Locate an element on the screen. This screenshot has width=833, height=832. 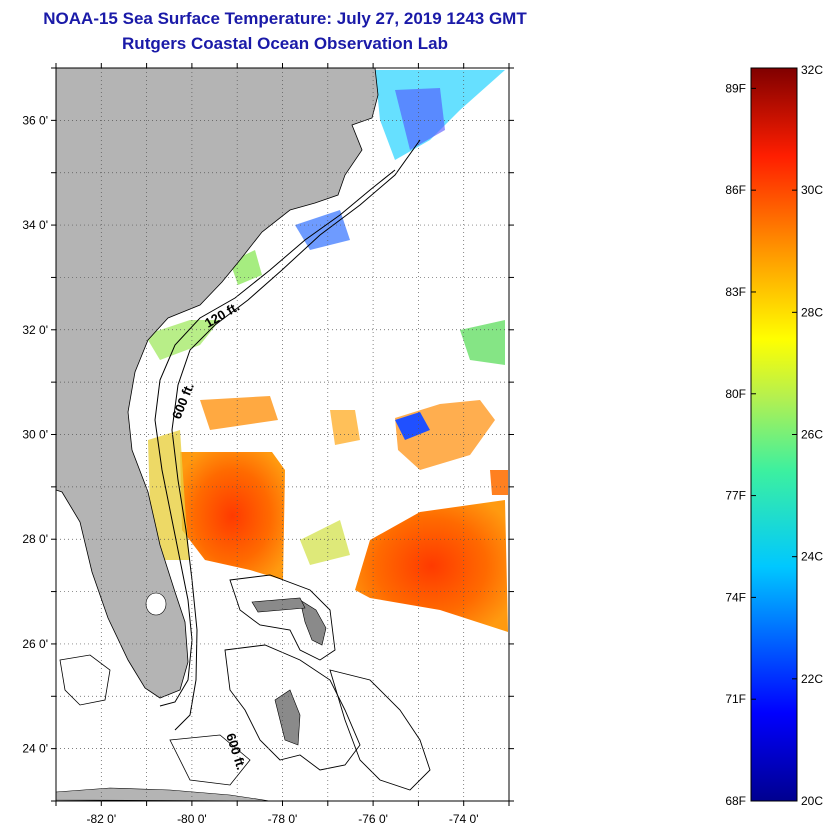
lat-tick-label: 28 0' is located at coordinates (35, 539).